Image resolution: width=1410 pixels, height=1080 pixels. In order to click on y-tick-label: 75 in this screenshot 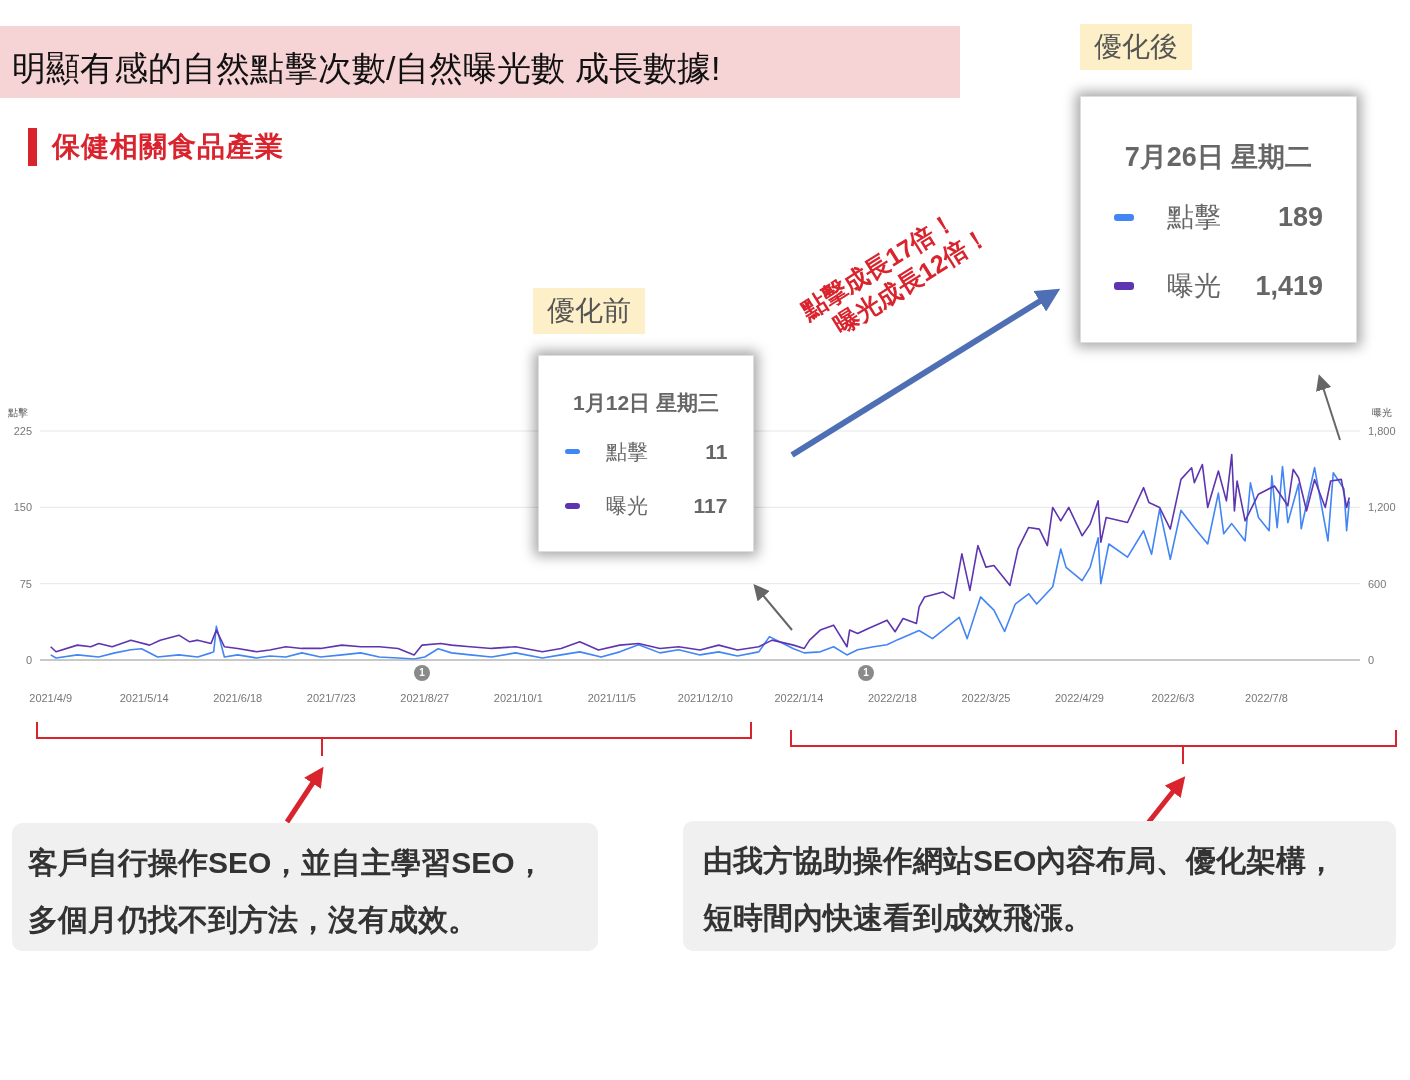, I will do `click(25, 583)`.